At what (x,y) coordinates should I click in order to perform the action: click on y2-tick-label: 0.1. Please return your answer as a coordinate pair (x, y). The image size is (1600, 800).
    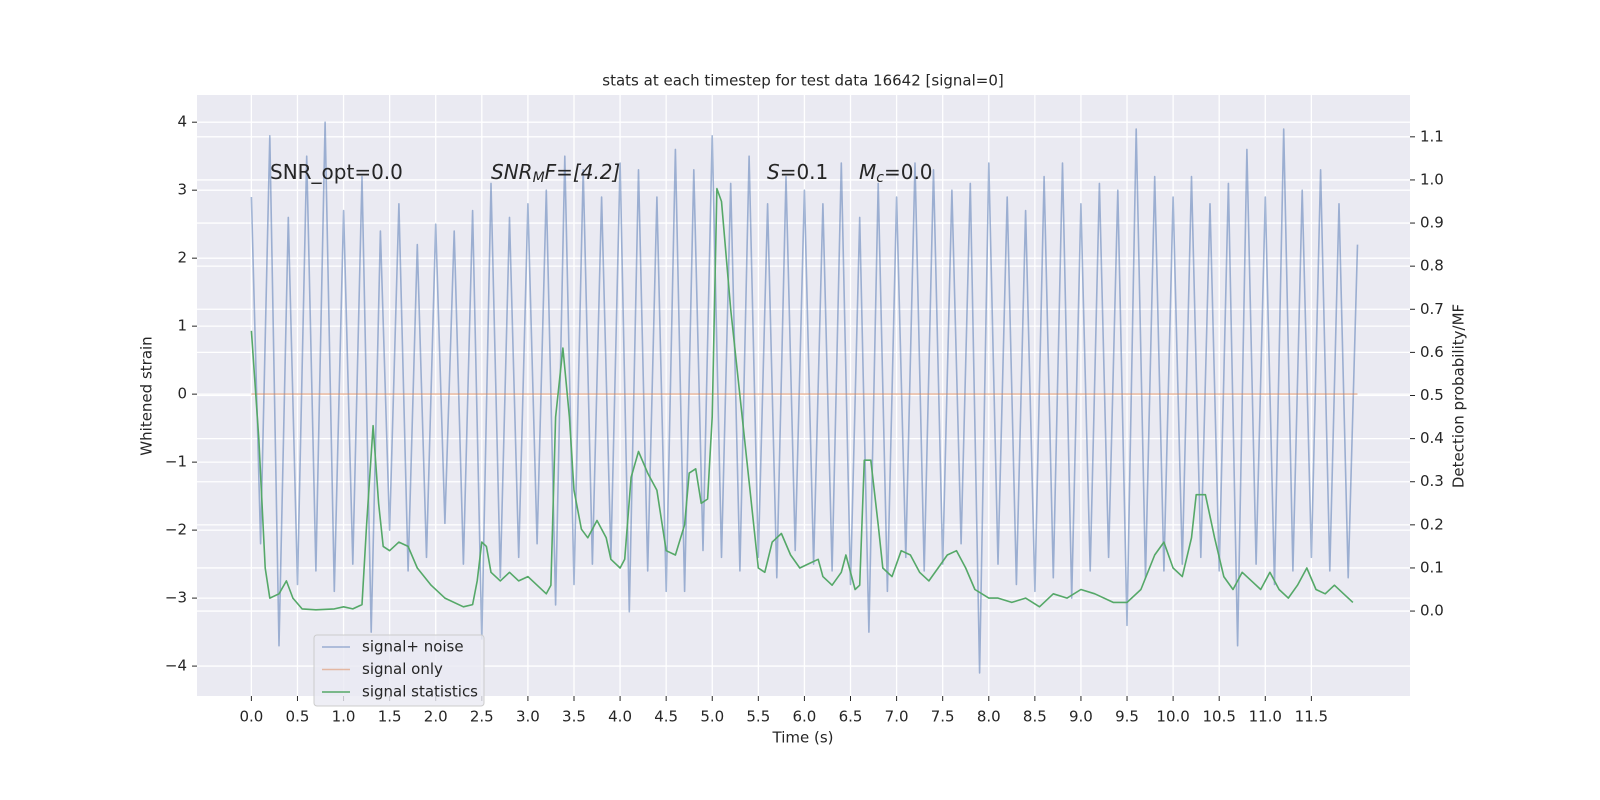
    Looking at the image, I should click on (1432, 567).